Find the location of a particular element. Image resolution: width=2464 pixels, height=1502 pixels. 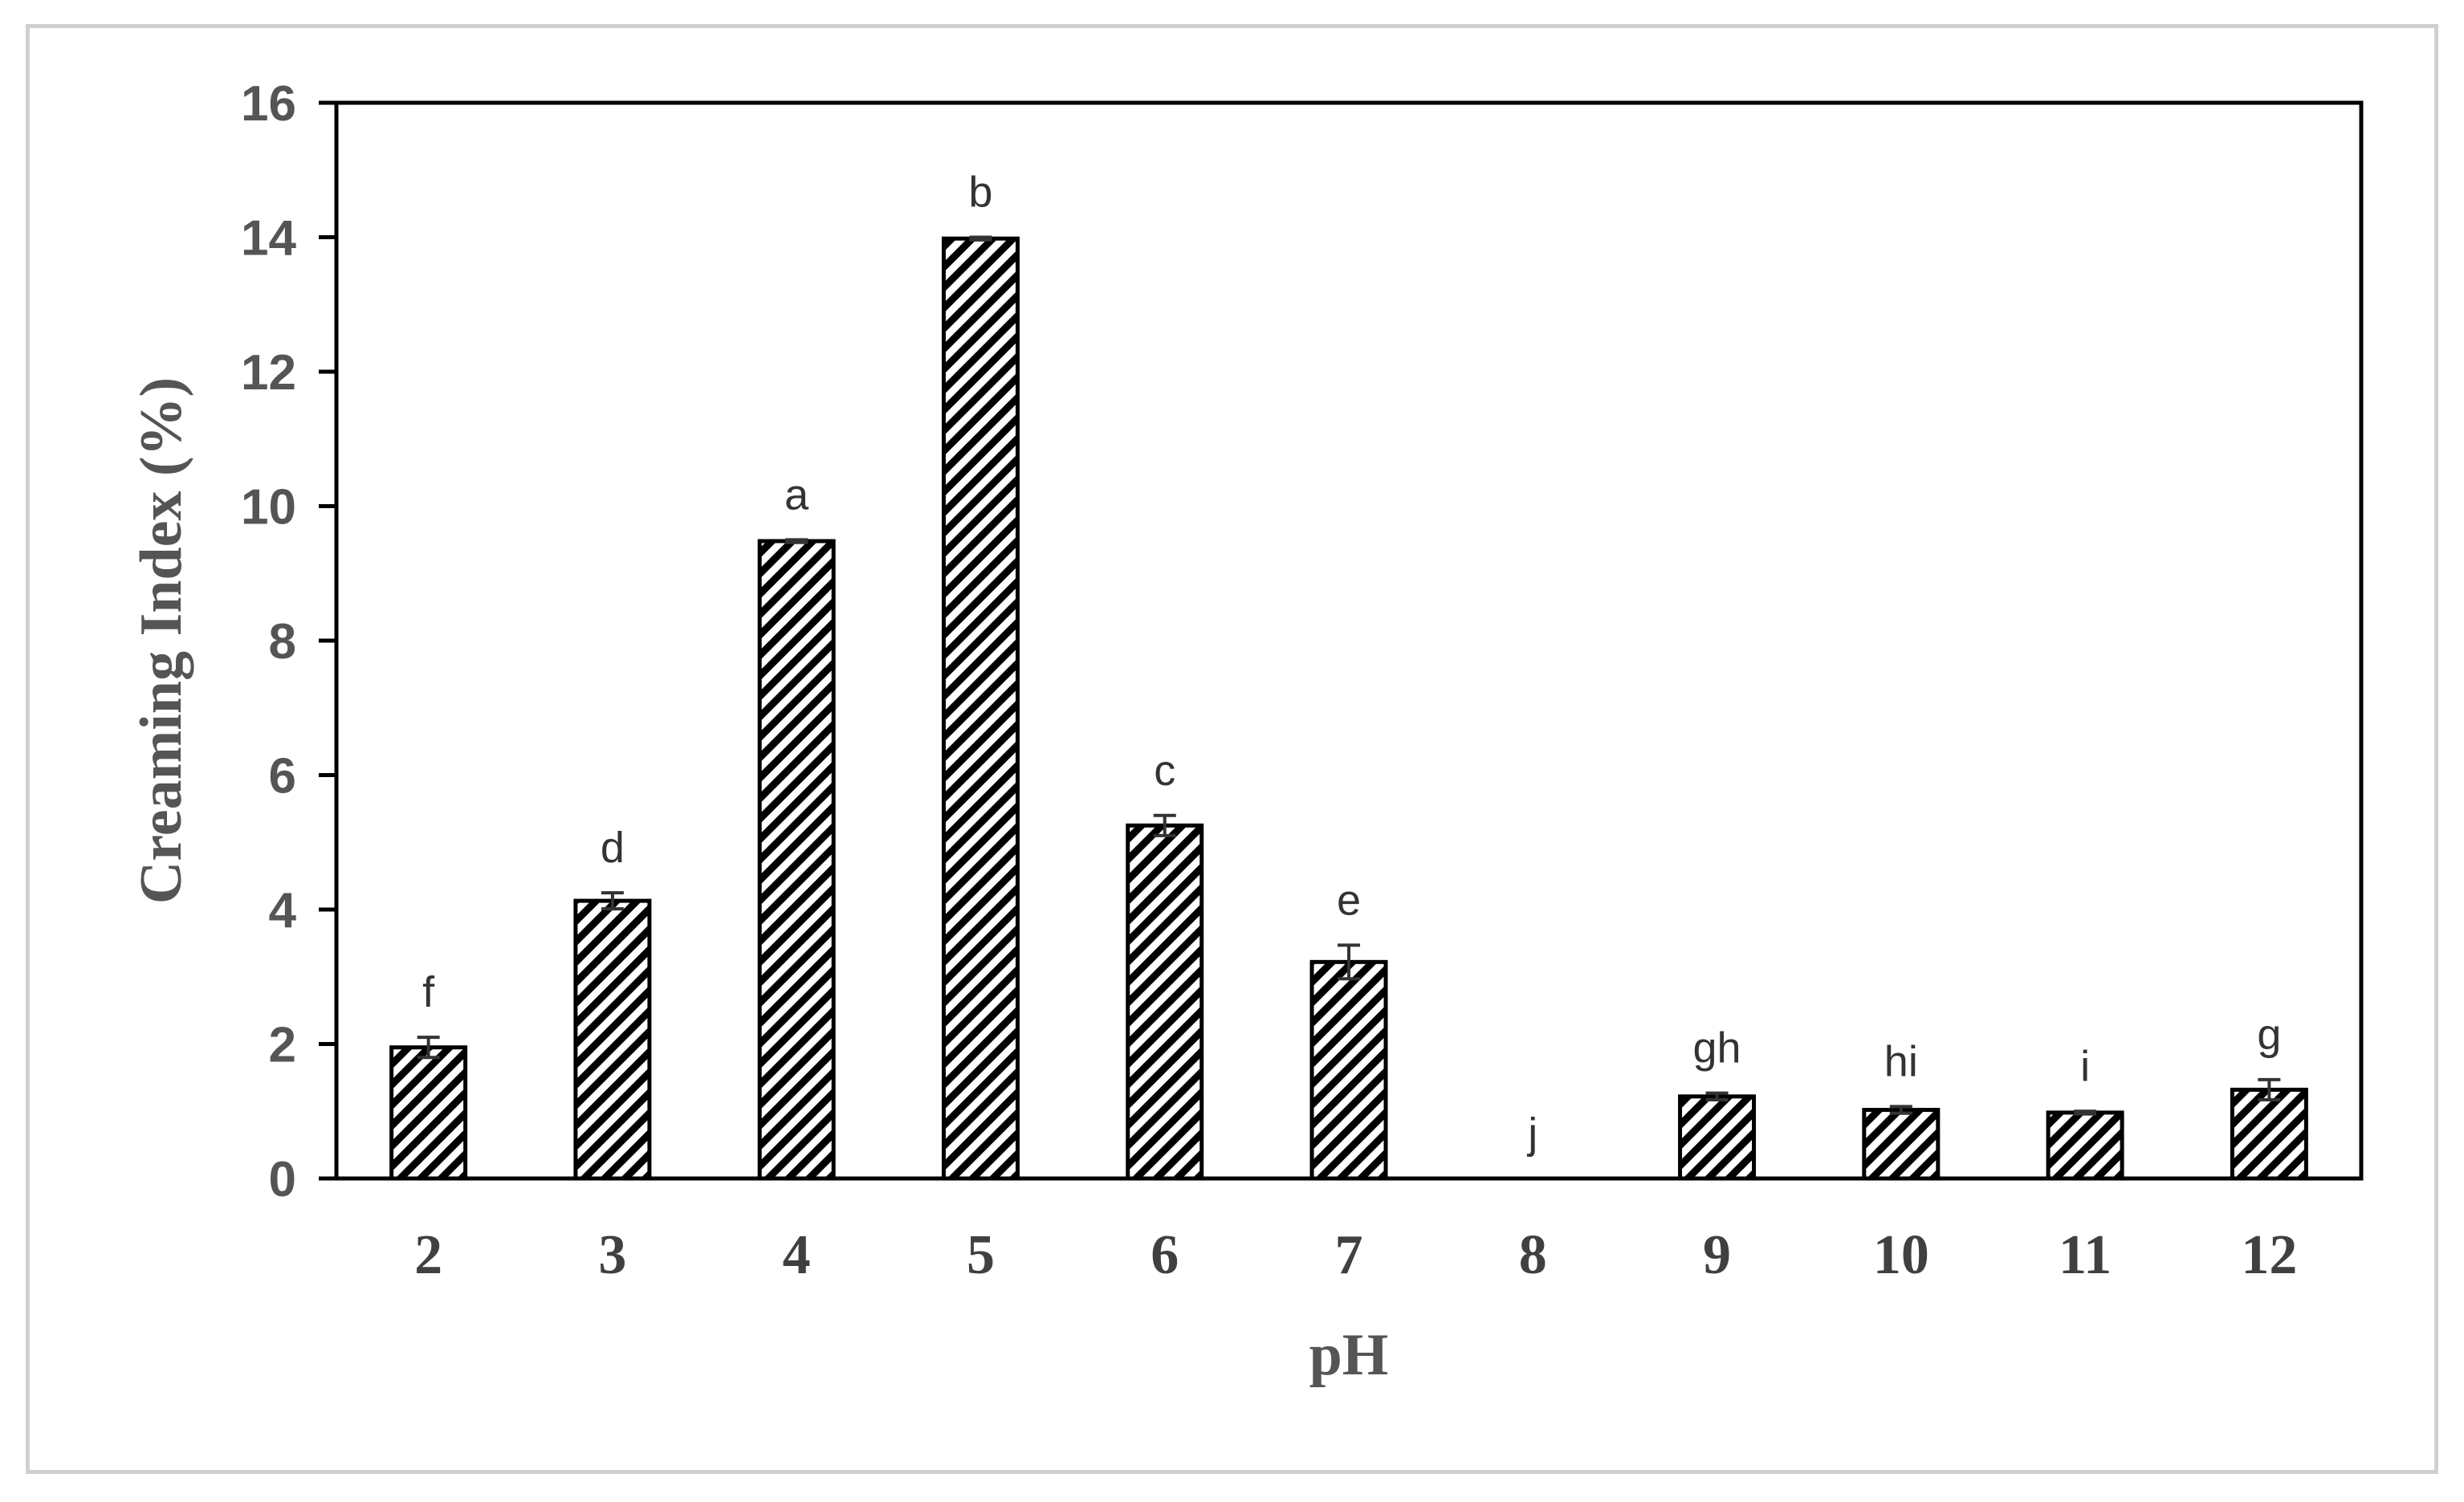

significance-letter: c is located at coordinates (1164, 771).